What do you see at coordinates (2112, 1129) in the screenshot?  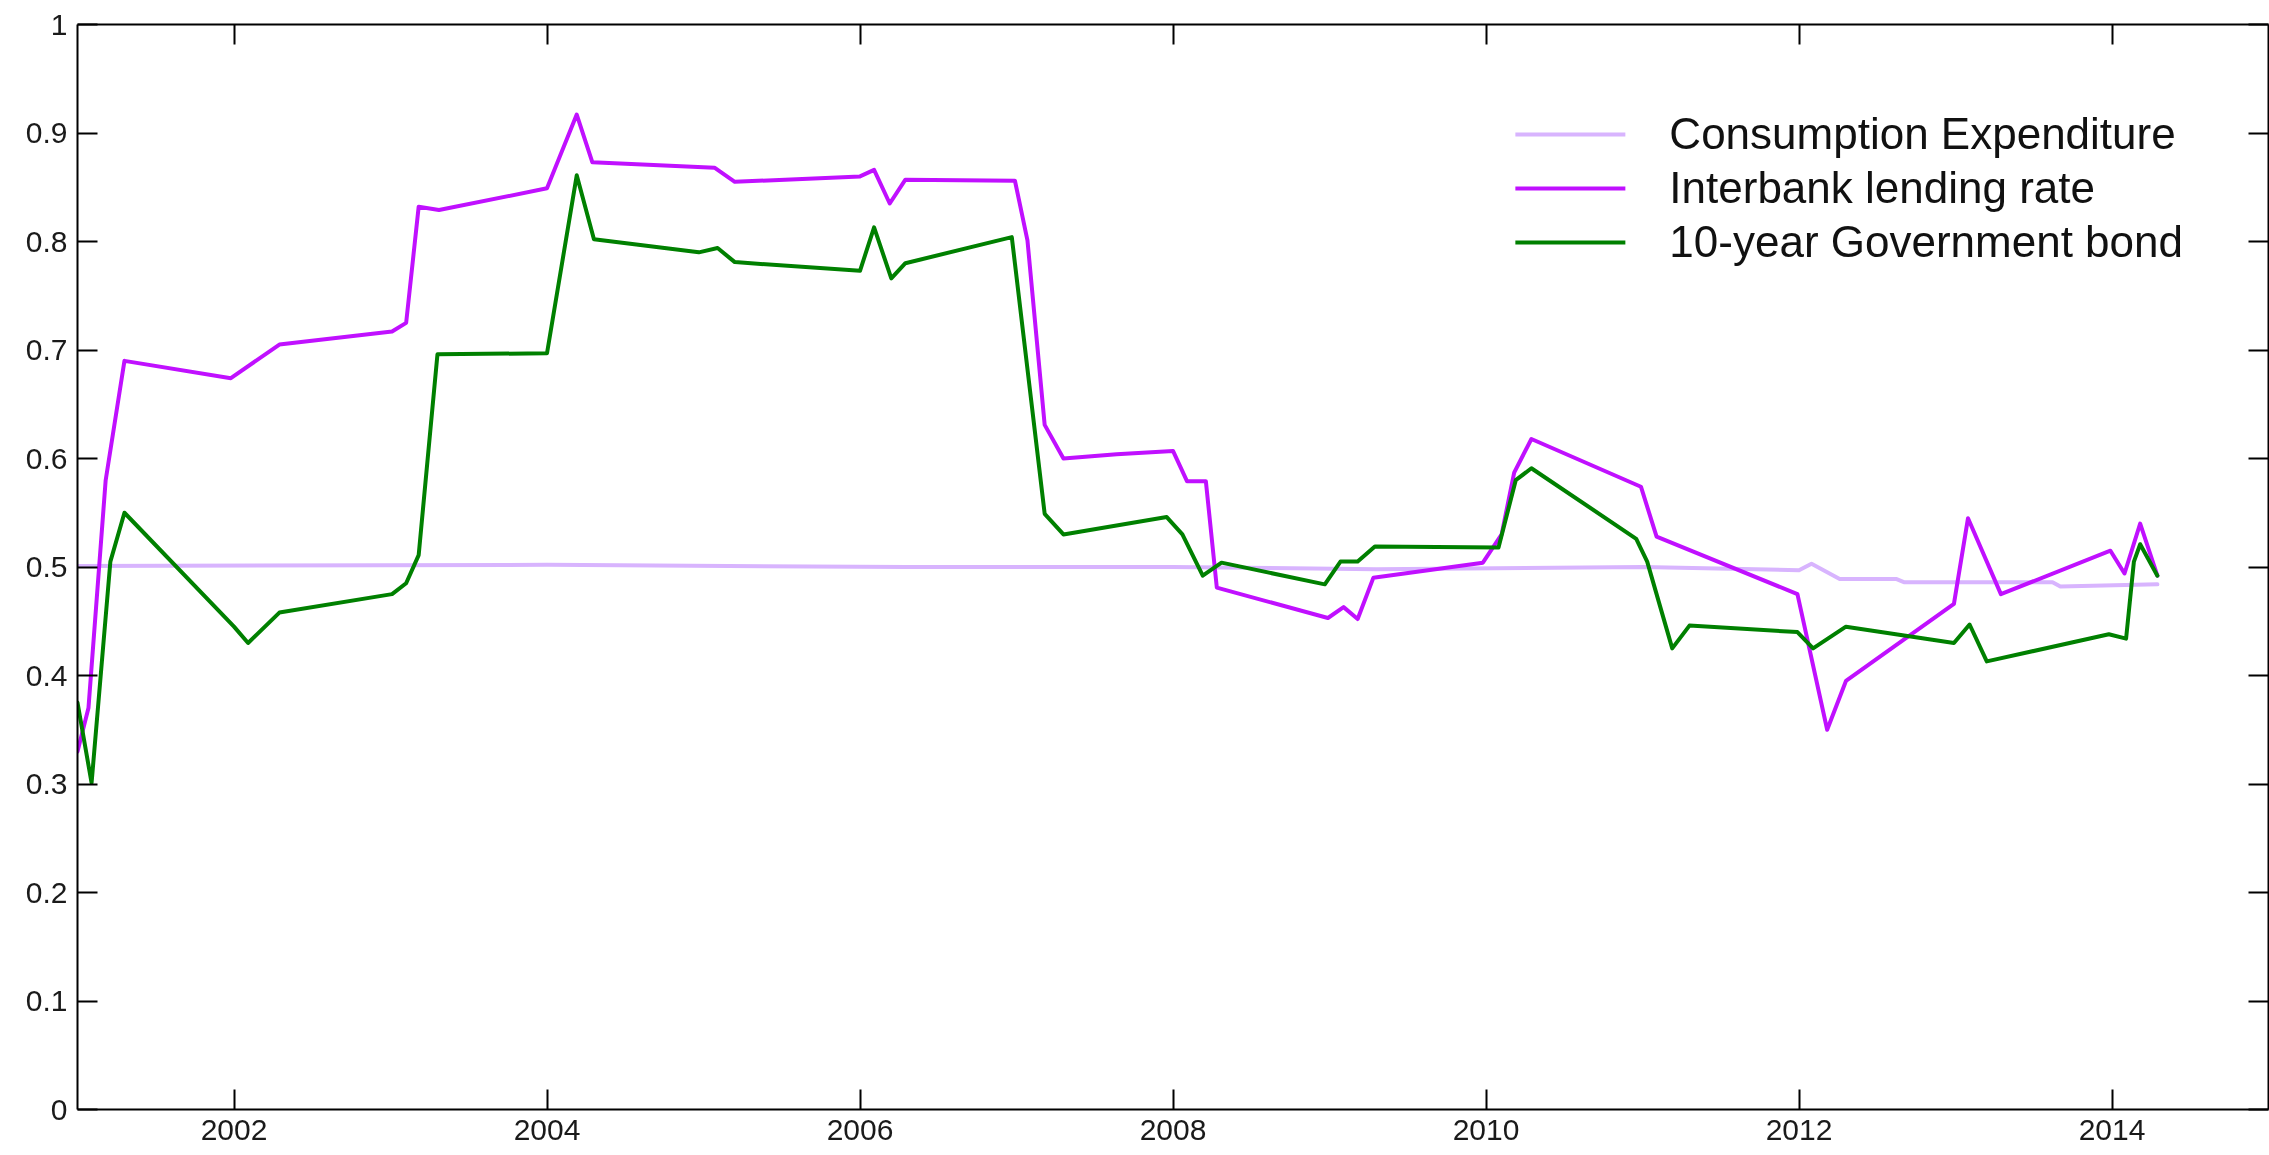 I see `x-tick-label: 2014` at bounding box center [2112, 1129].